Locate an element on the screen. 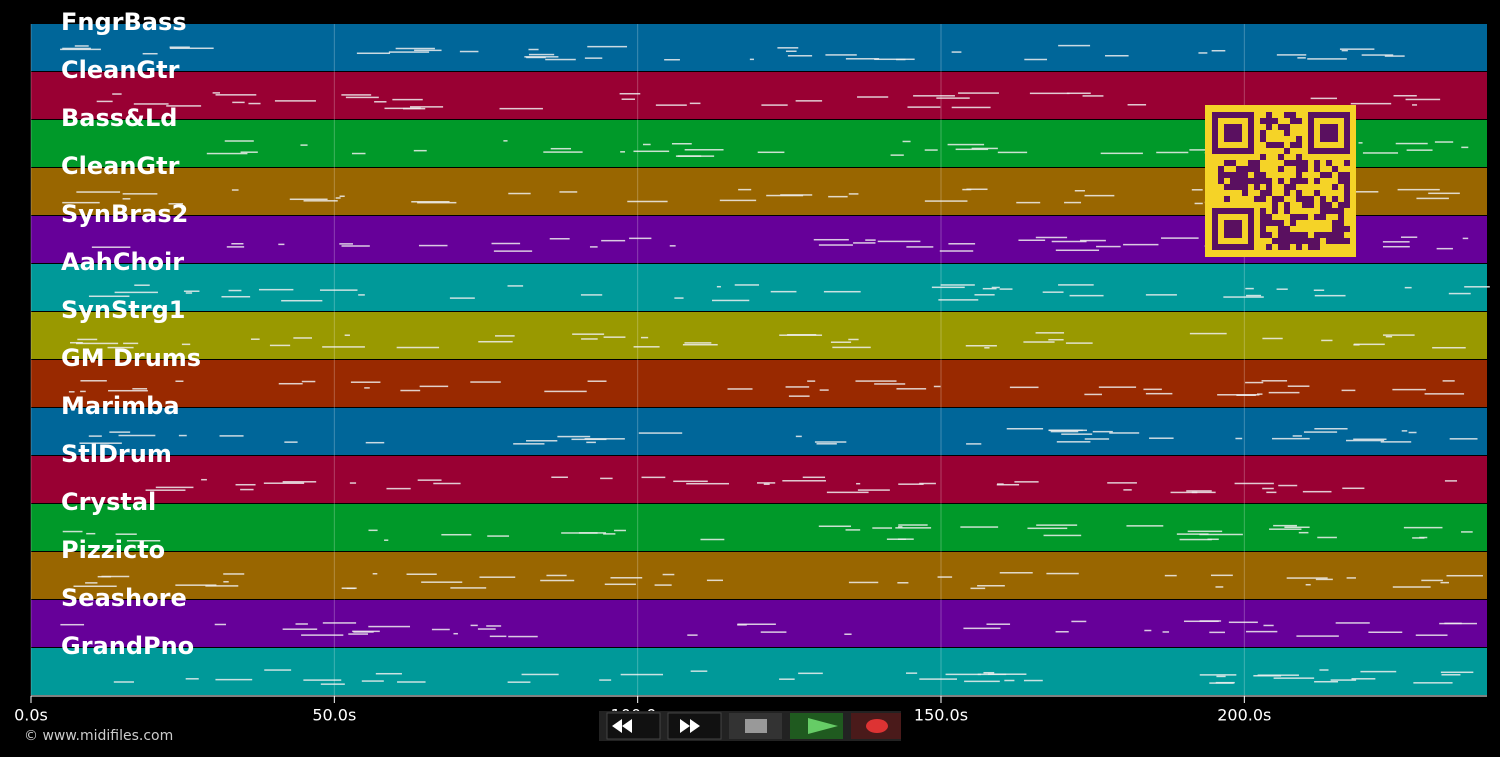 This screenshot has width=1500, height=757. fast-forward-button is located at coordinates (694, 726).